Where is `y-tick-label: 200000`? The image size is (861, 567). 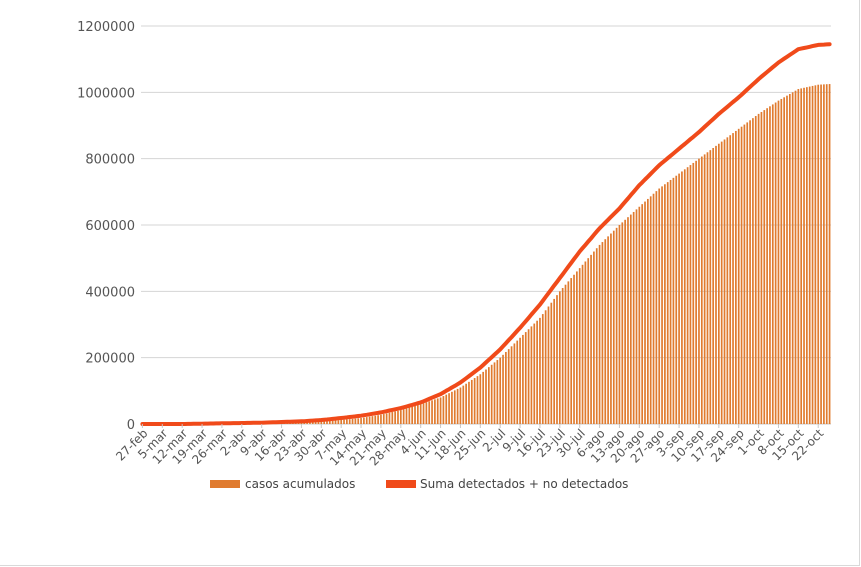 y-tick-label: 200000 is located at coordinates (110, 359).